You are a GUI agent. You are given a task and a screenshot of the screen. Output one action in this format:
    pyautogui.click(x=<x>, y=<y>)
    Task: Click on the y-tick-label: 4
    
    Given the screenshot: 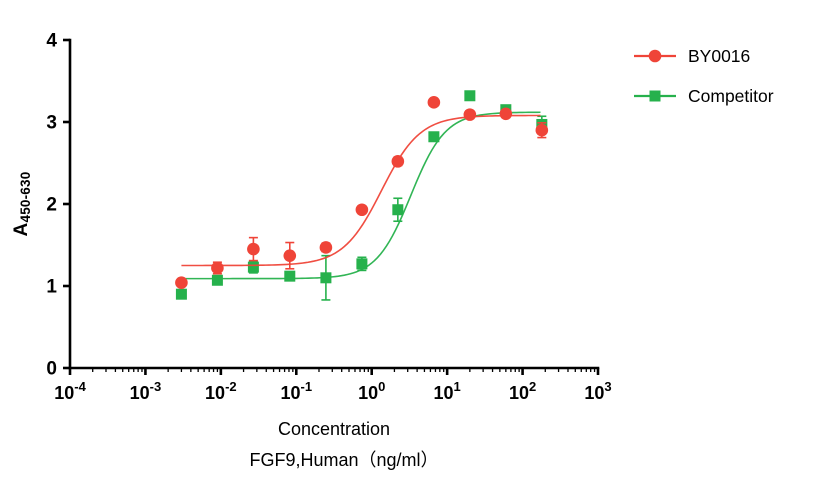 What is the action you would take?
    pyautogui.click(x=51, y=41)
    